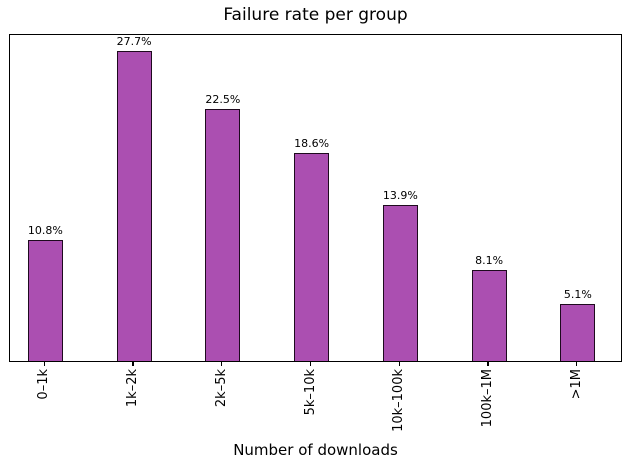 This screenshot has width=630, height=470. I want to click on x-tick-label: 10k–100k, so click(399, 402).